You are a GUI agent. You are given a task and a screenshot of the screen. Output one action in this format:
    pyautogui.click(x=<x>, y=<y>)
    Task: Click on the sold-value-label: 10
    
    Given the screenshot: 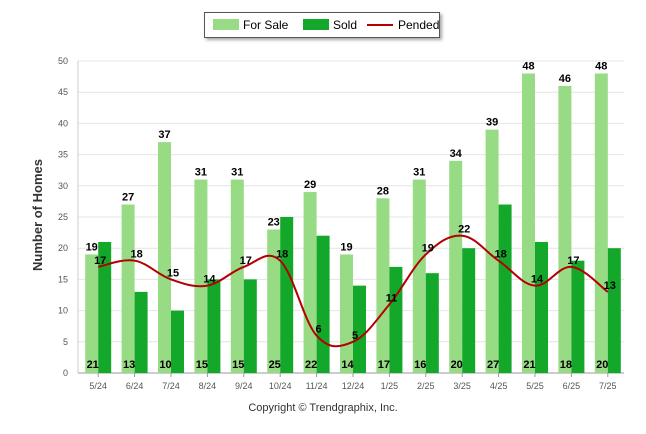 What is the action you would take?
    pyautogui.click(x=165, y=365)
    